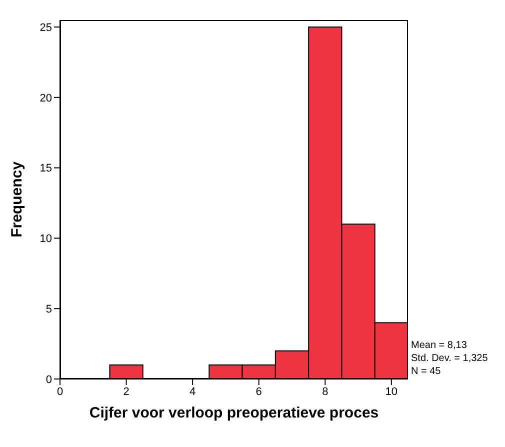  Describe the element at coordinates (49, 380) in the screenshot. I see `y-tick-label: 0` at that location.